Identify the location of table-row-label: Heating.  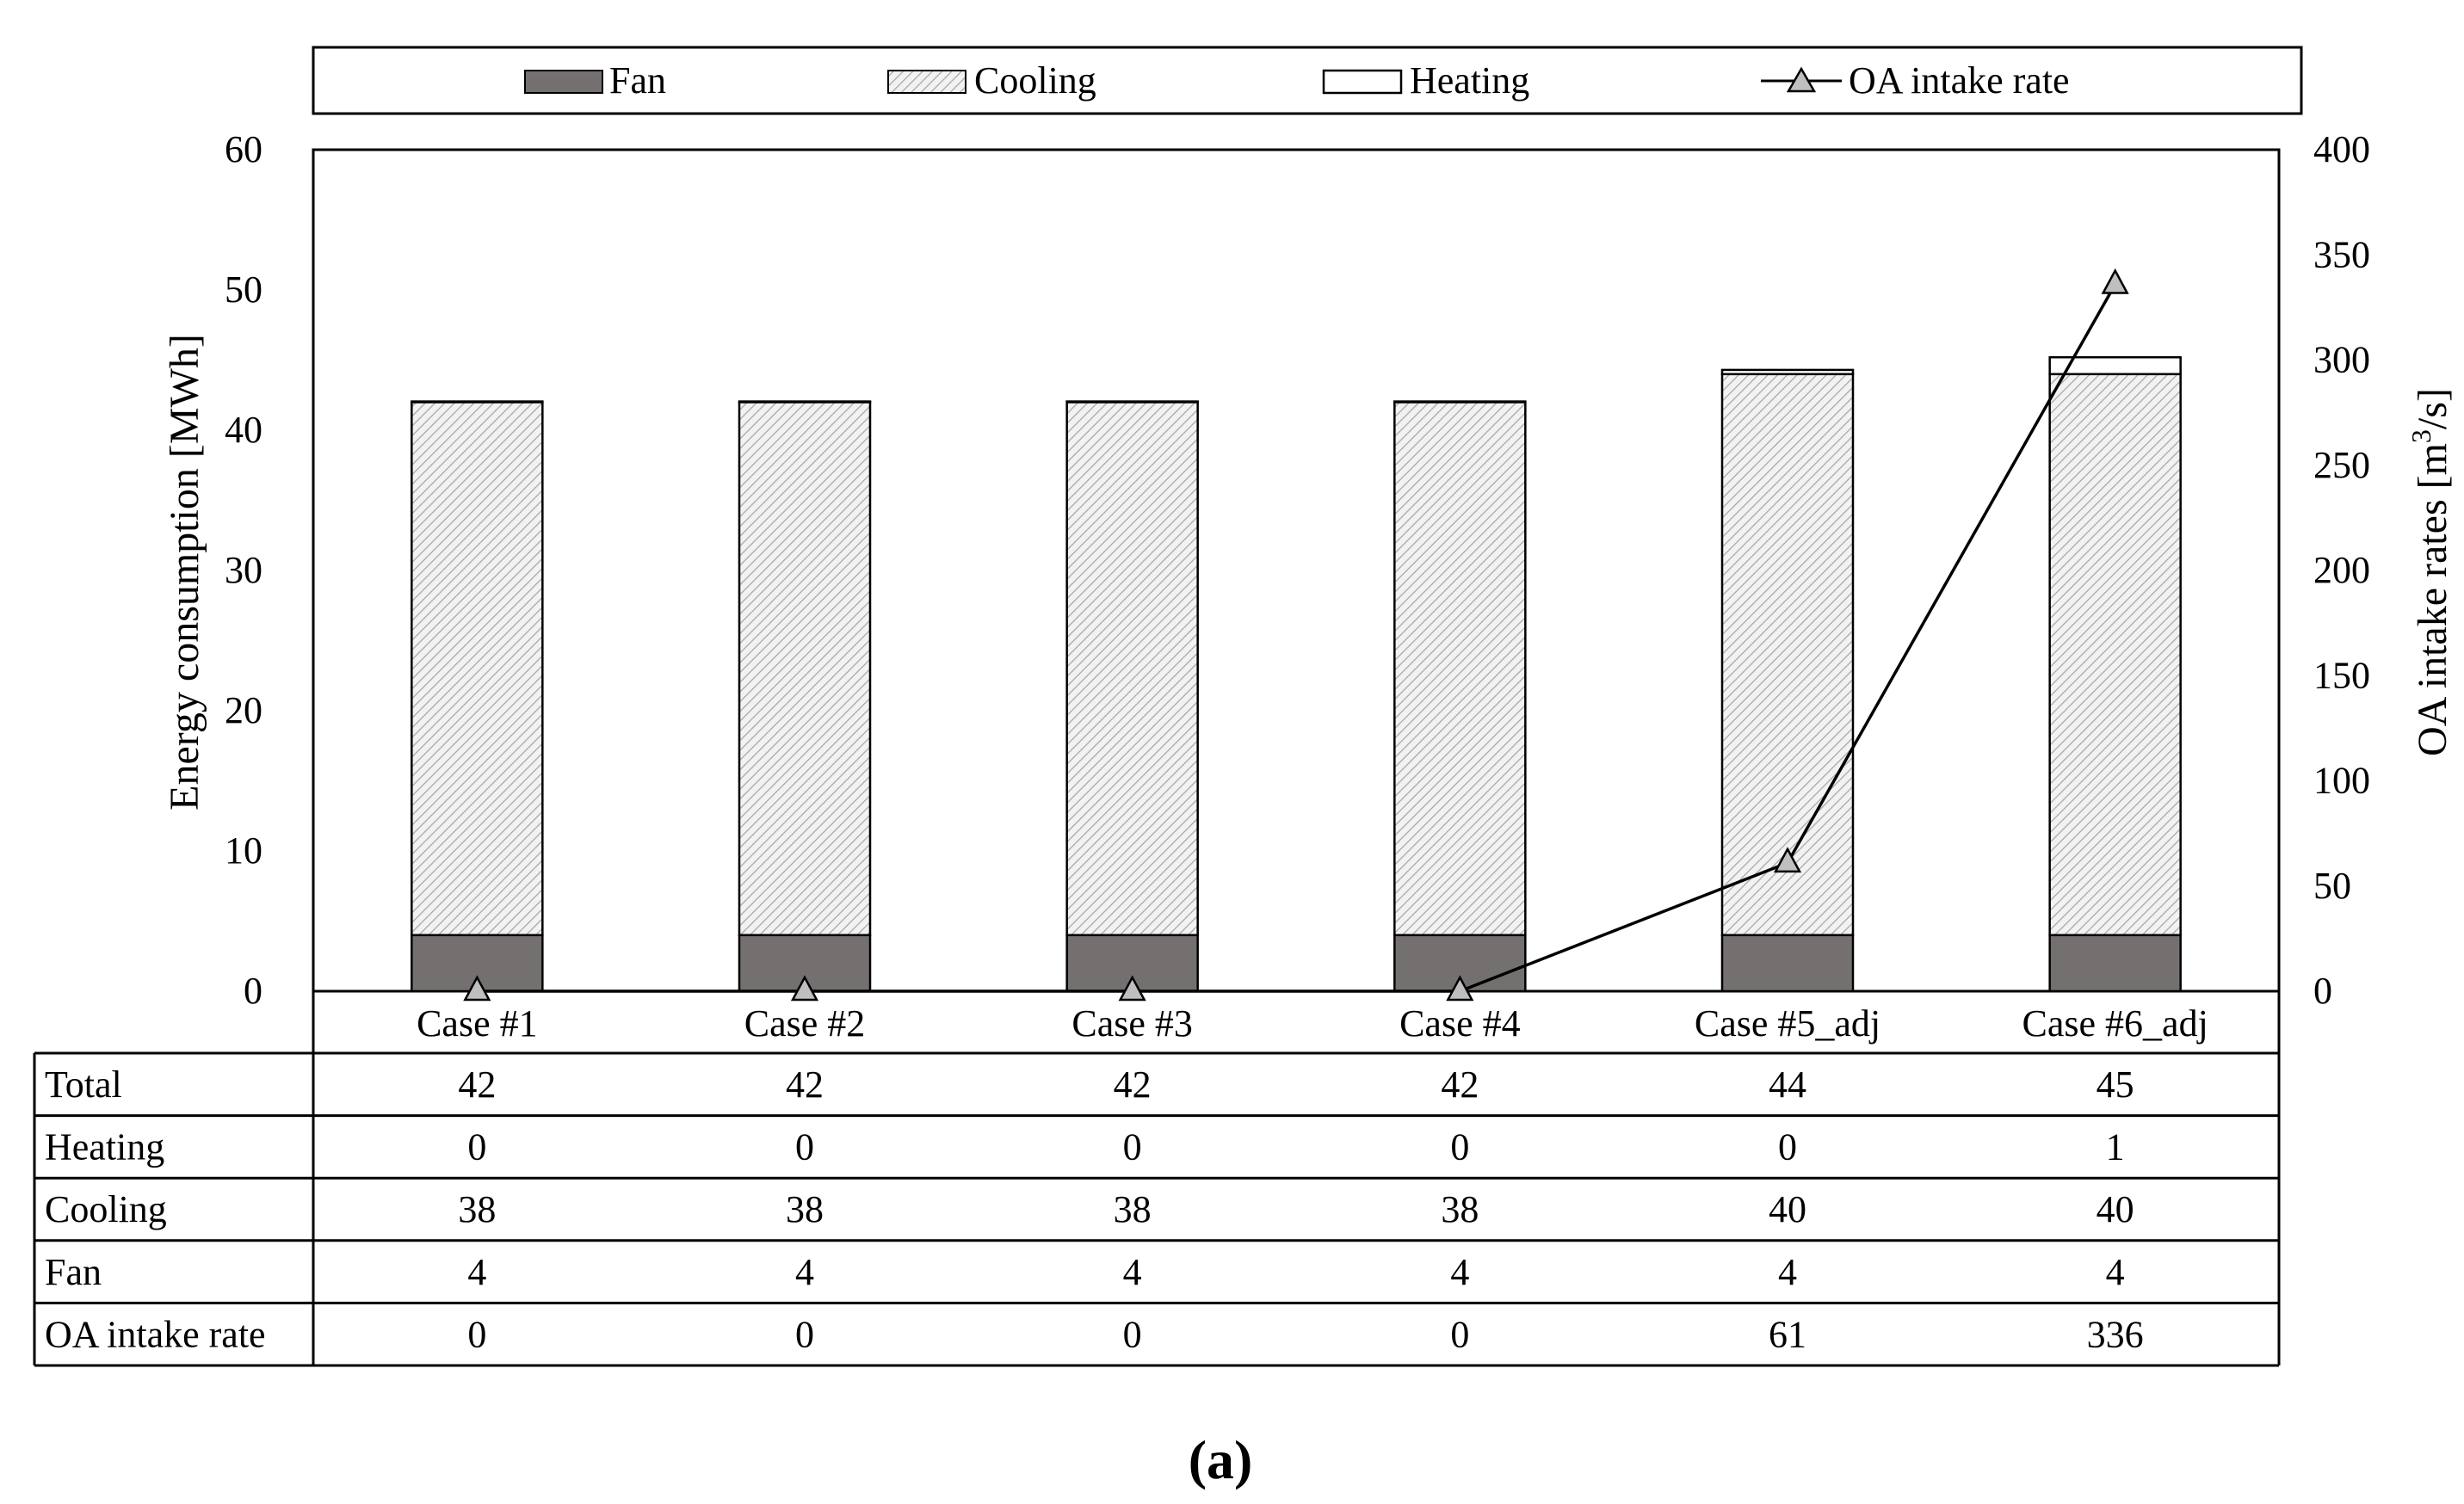
(104, 1147).